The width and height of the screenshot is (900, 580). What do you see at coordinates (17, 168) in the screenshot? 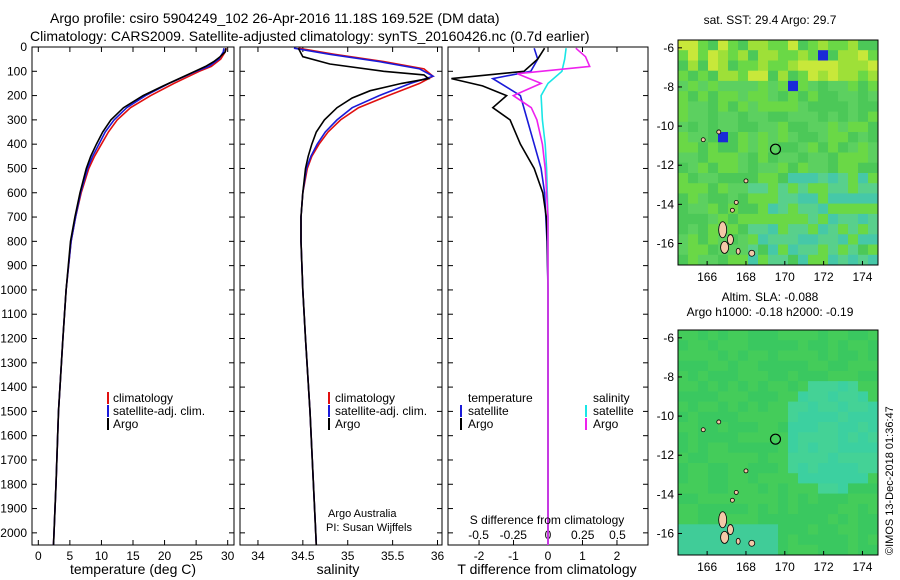
I see `depth-tick-label: 500` at bounding box center [17, 168].